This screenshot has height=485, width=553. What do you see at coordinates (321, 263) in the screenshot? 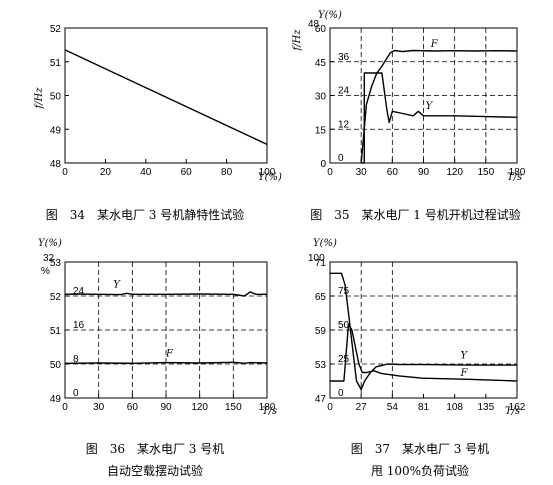
I see `y-tick-label: 71` at bounding box center [321, 263].